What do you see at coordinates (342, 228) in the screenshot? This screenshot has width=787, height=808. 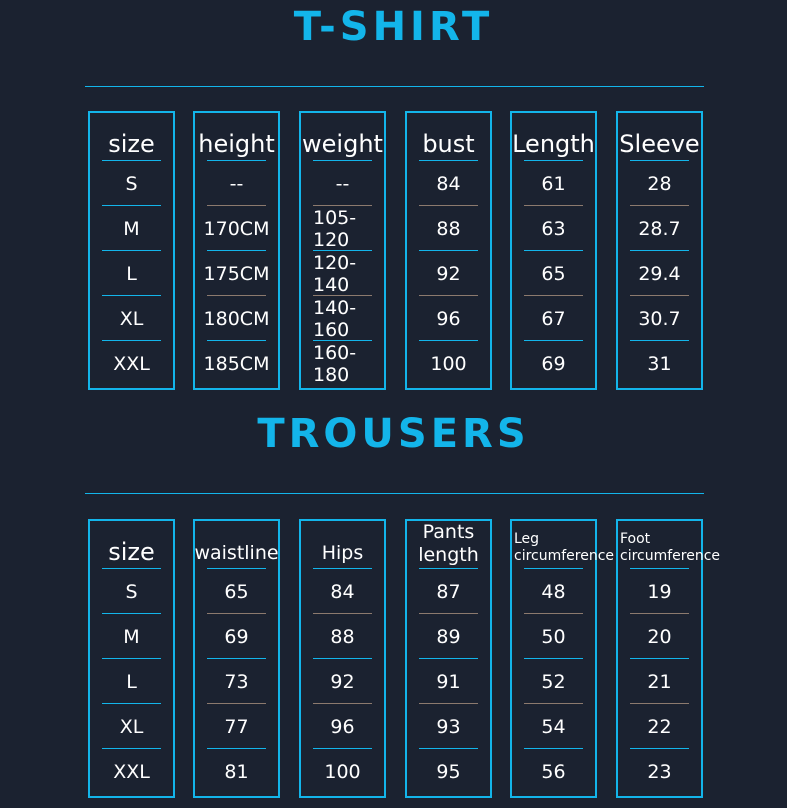 I see `table-cell: 105-120` at bounding box center [342, 228].